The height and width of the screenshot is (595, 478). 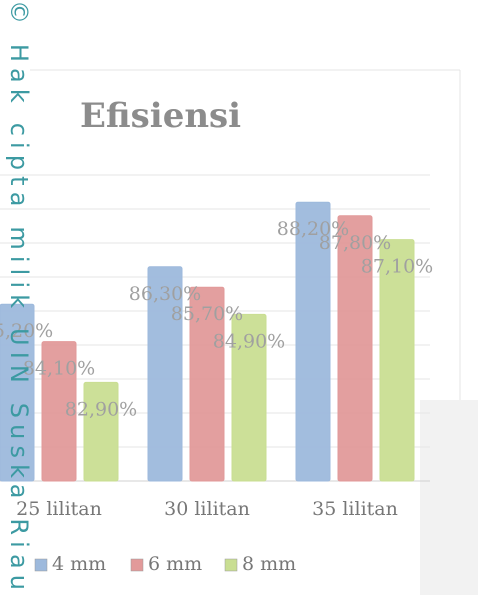 I want to click on legend-label: 6 mm, so click(x=175, y=564).